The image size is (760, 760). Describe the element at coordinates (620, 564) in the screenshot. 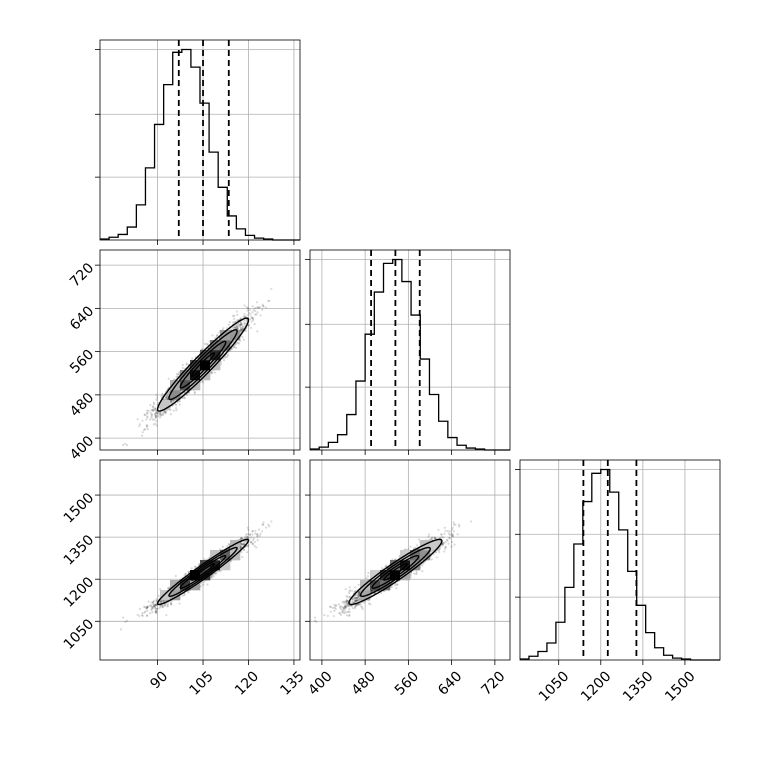

I see `histogram-step` at that location.